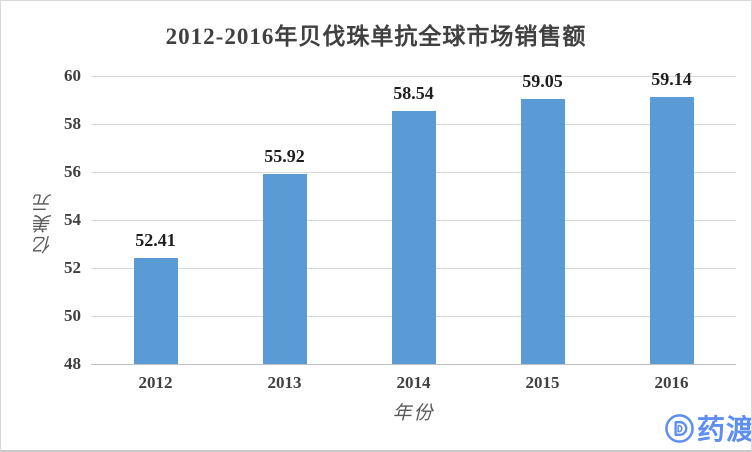 The image size is (752, 452). I want to click on pharmacodia-d-logo-icon, so click(679, 428).